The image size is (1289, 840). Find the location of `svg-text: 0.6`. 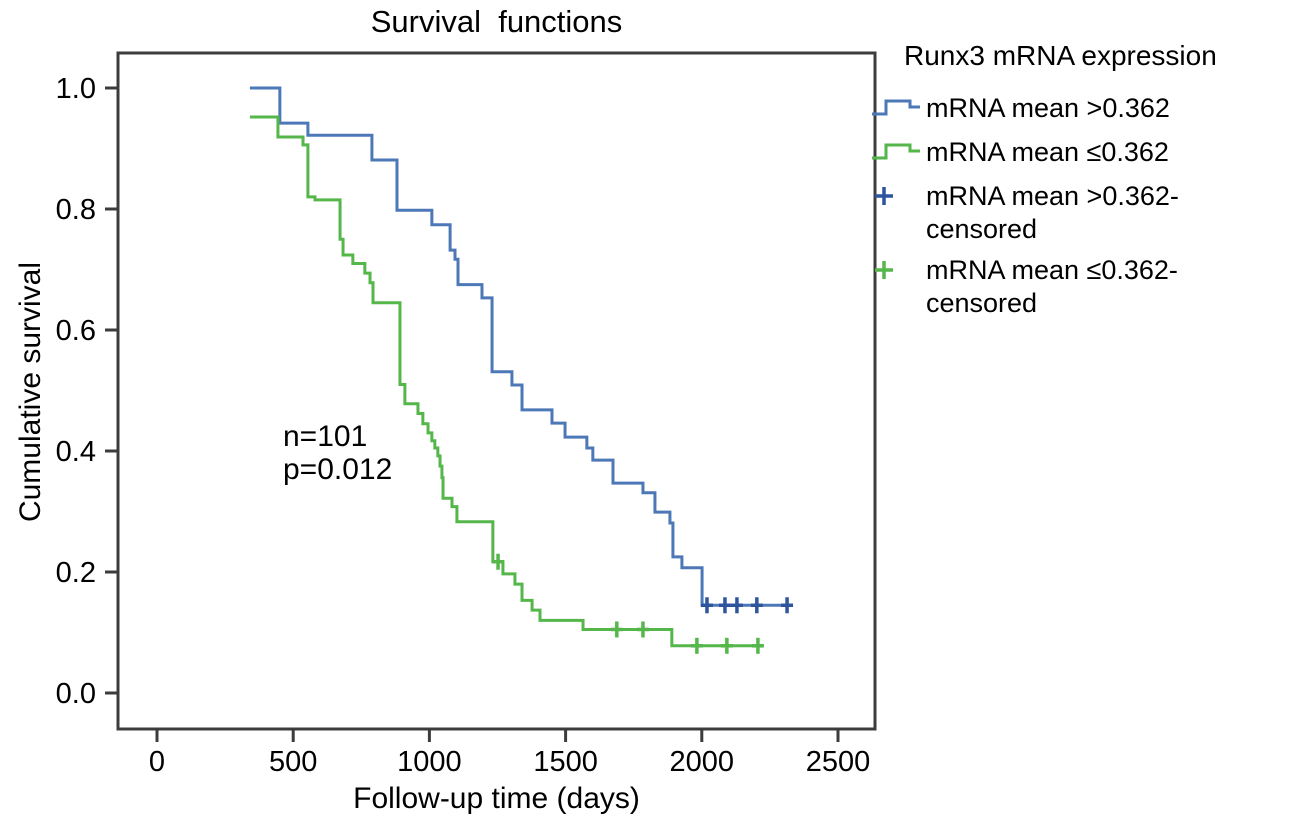

svg-text: 0.6 is located at coordinates (76, 331).